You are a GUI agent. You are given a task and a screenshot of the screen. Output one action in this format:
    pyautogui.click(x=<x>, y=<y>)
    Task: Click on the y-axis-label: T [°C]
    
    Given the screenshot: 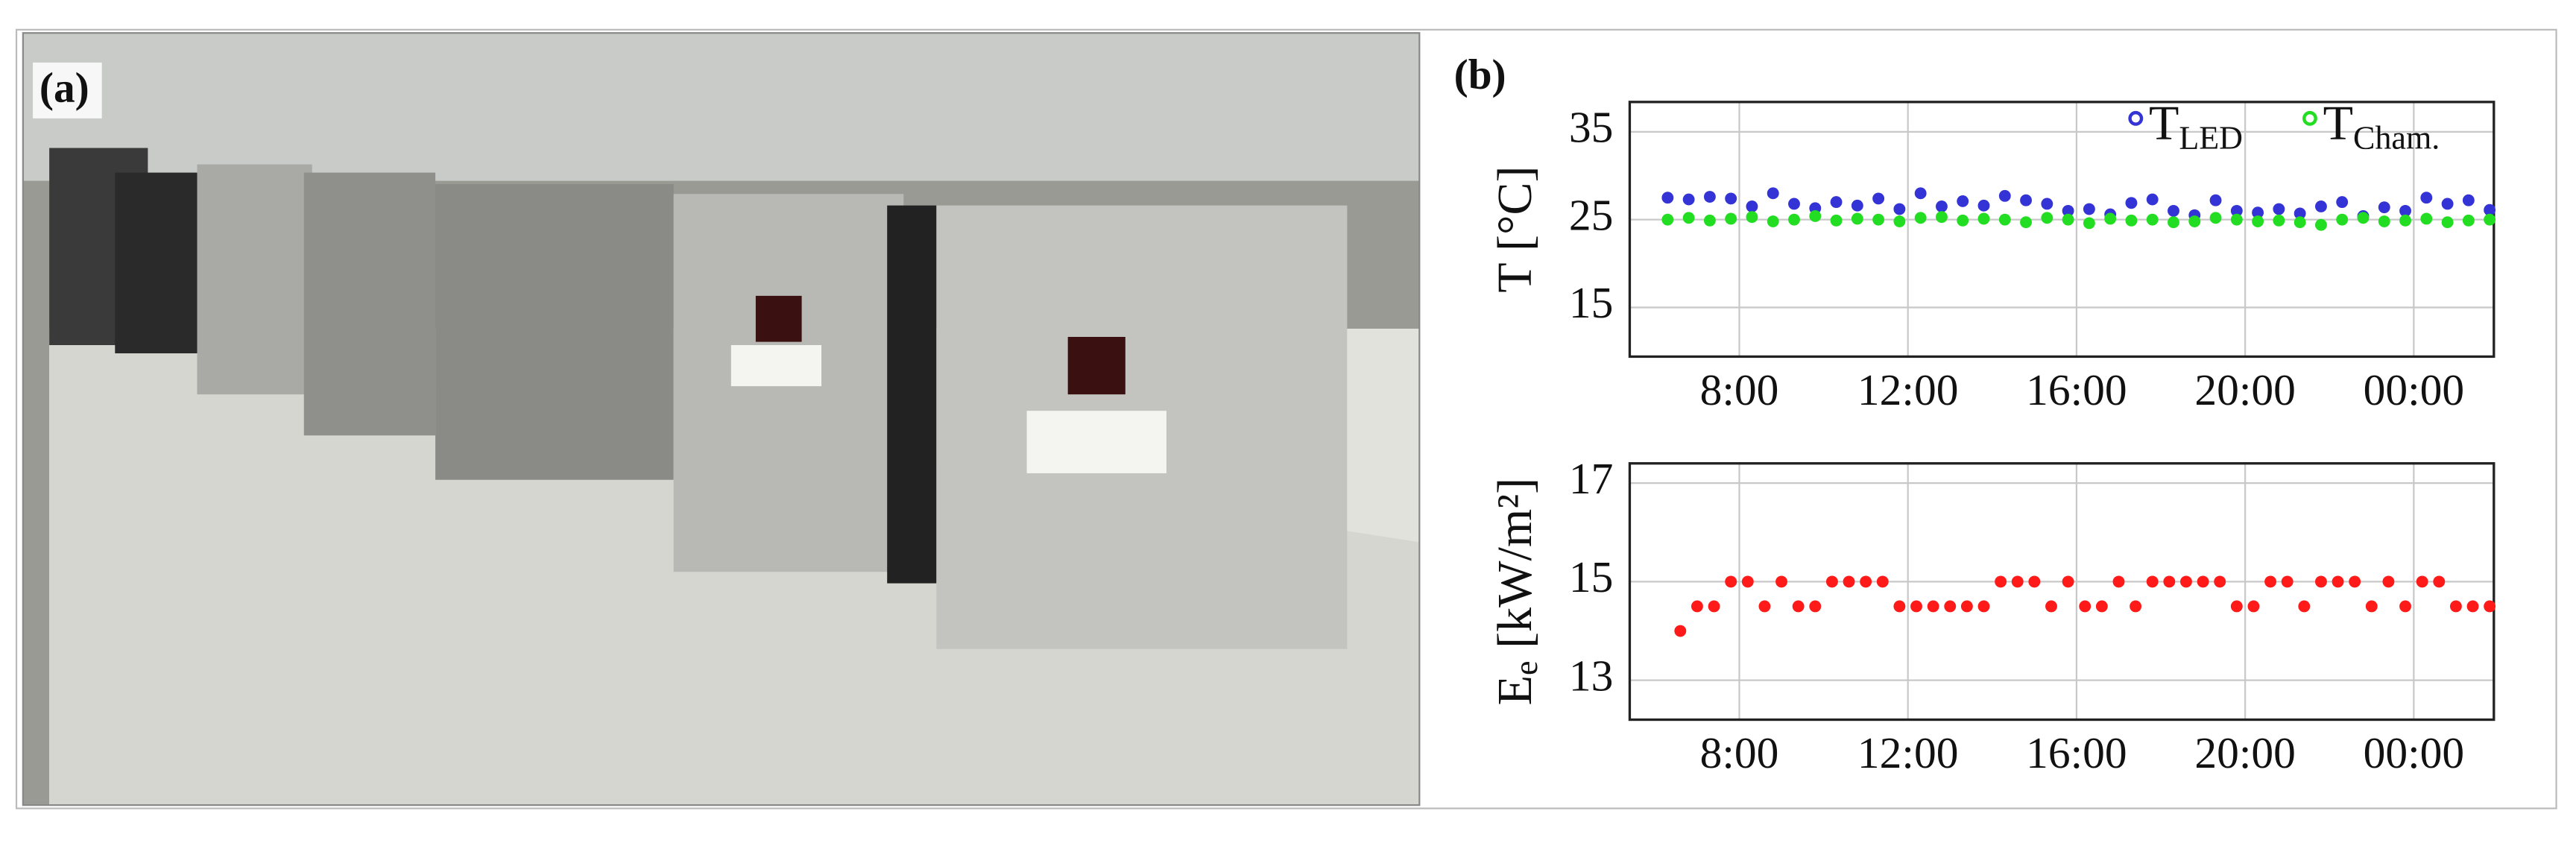 What is the action you would take?
    pyautogui.click(x=1515, y=228)
    